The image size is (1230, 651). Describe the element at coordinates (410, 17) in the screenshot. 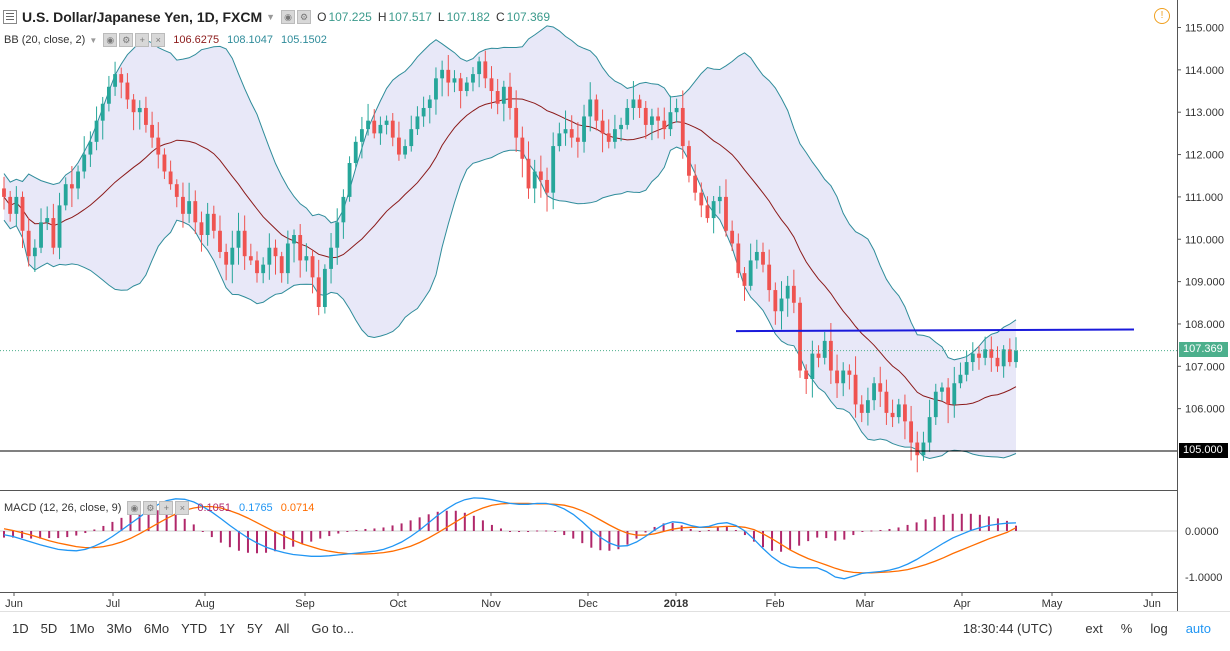

I see `high-value: 107.517` at that location.